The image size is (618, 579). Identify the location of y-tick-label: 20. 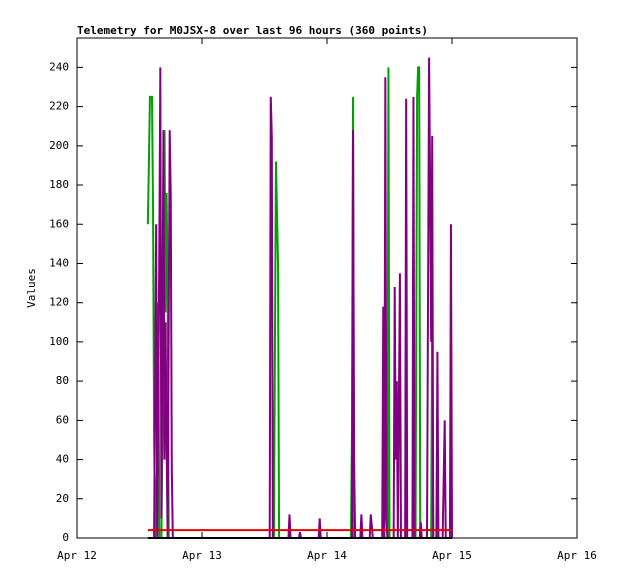
(62, 498).